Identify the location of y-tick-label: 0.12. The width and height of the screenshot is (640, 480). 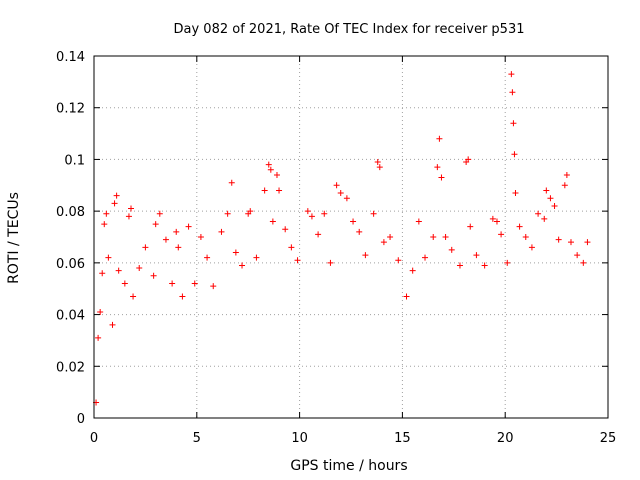
(70, 109).